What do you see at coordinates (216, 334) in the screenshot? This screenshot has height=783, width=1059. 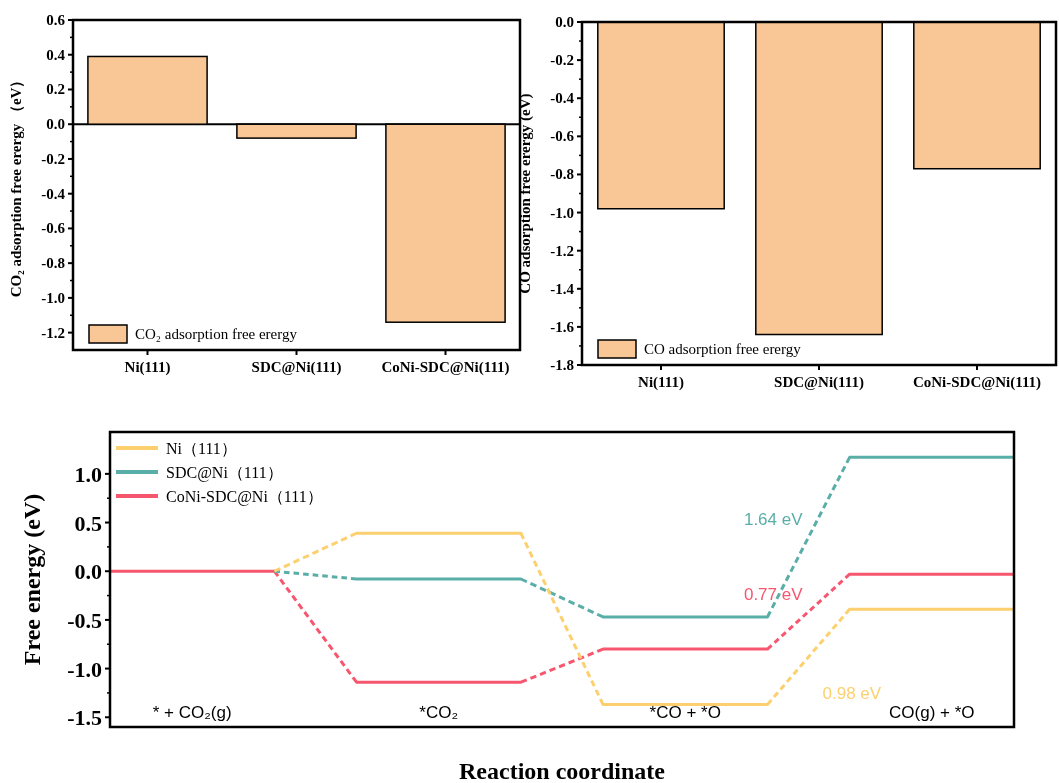 I see `legend-label: CO₂ adsorption free erergy` at bounding box center [216, 334].